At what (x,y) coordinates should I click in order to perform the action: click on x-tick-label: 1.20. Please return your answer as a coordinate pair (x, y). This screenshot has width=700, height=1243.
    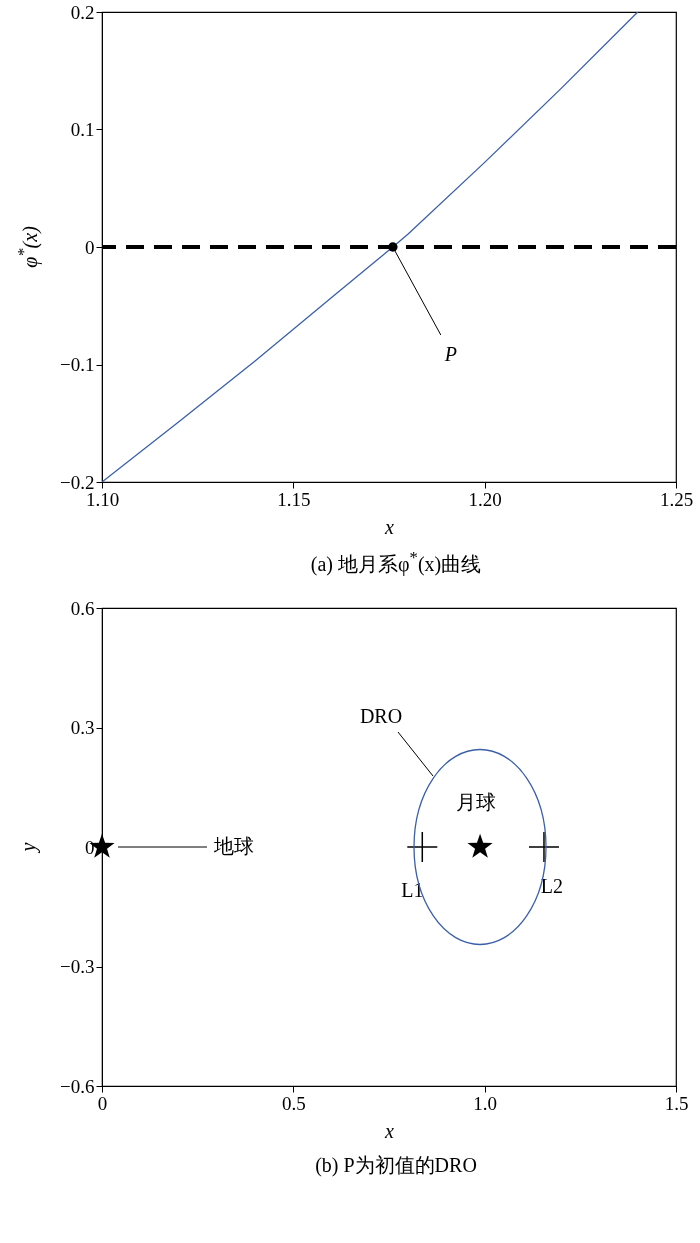
    Looking at the image, I should click on (485, 499).